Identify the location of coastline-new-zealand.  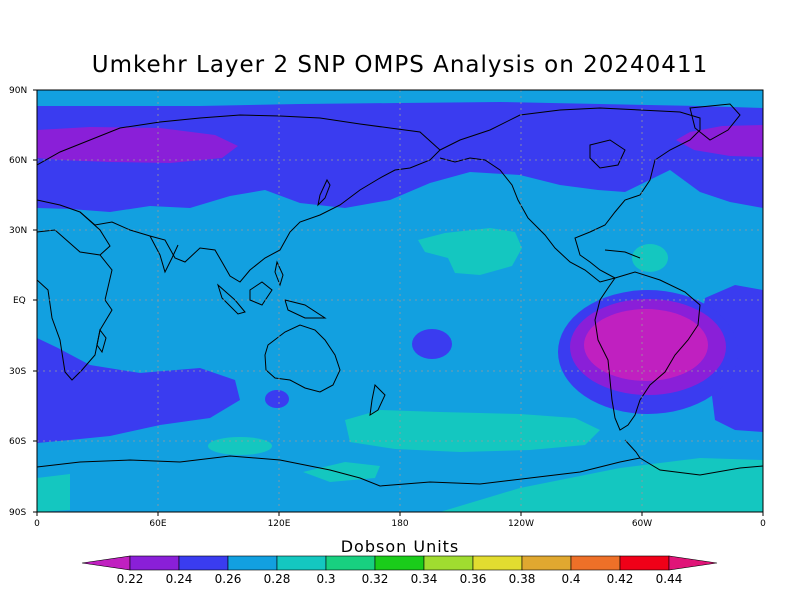
(377, 399).